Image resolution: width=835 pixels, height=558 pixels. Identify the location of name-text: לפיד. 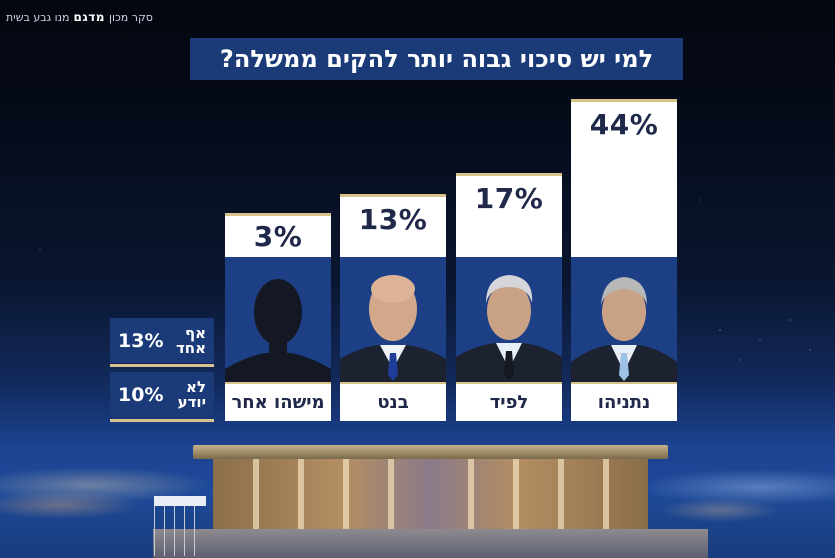
(509, 402).